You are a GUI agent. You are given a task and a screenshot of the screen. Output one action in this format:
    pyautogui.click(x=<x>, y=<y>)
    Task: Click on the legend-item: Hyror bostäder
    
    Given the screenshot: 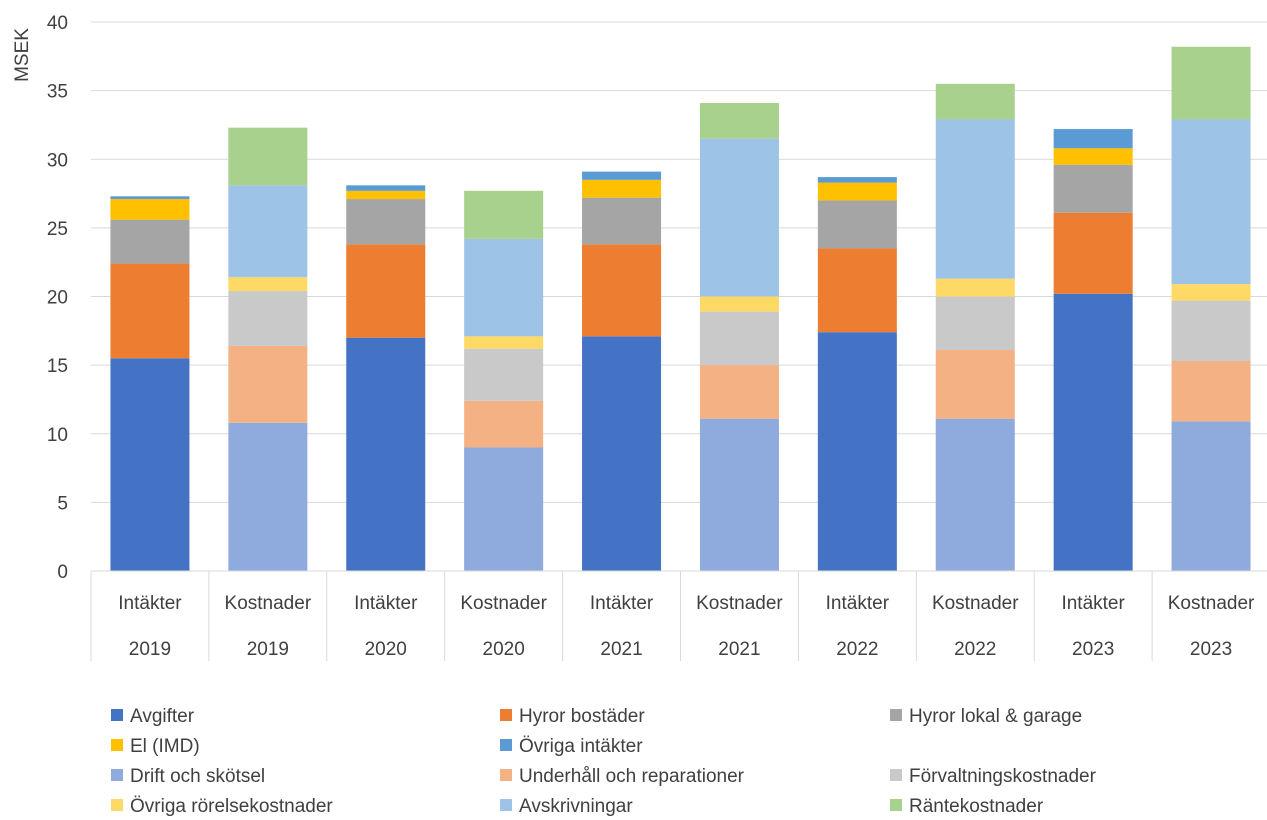 What is the action you would take?
    pyautogui.click(x=572, y=716)
    